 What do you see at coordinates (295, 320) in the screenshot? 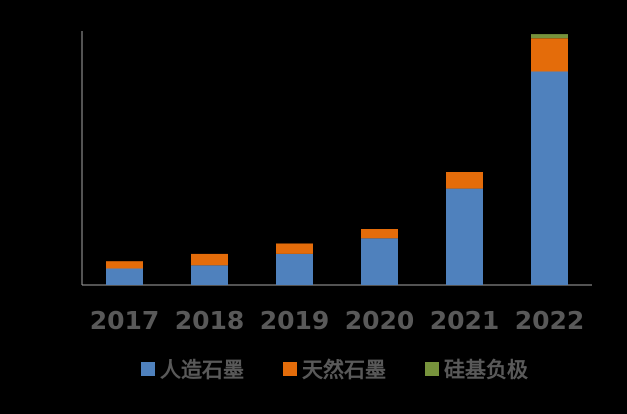
I see `x-tick-label: 2019` at bounding box center [295, 320].